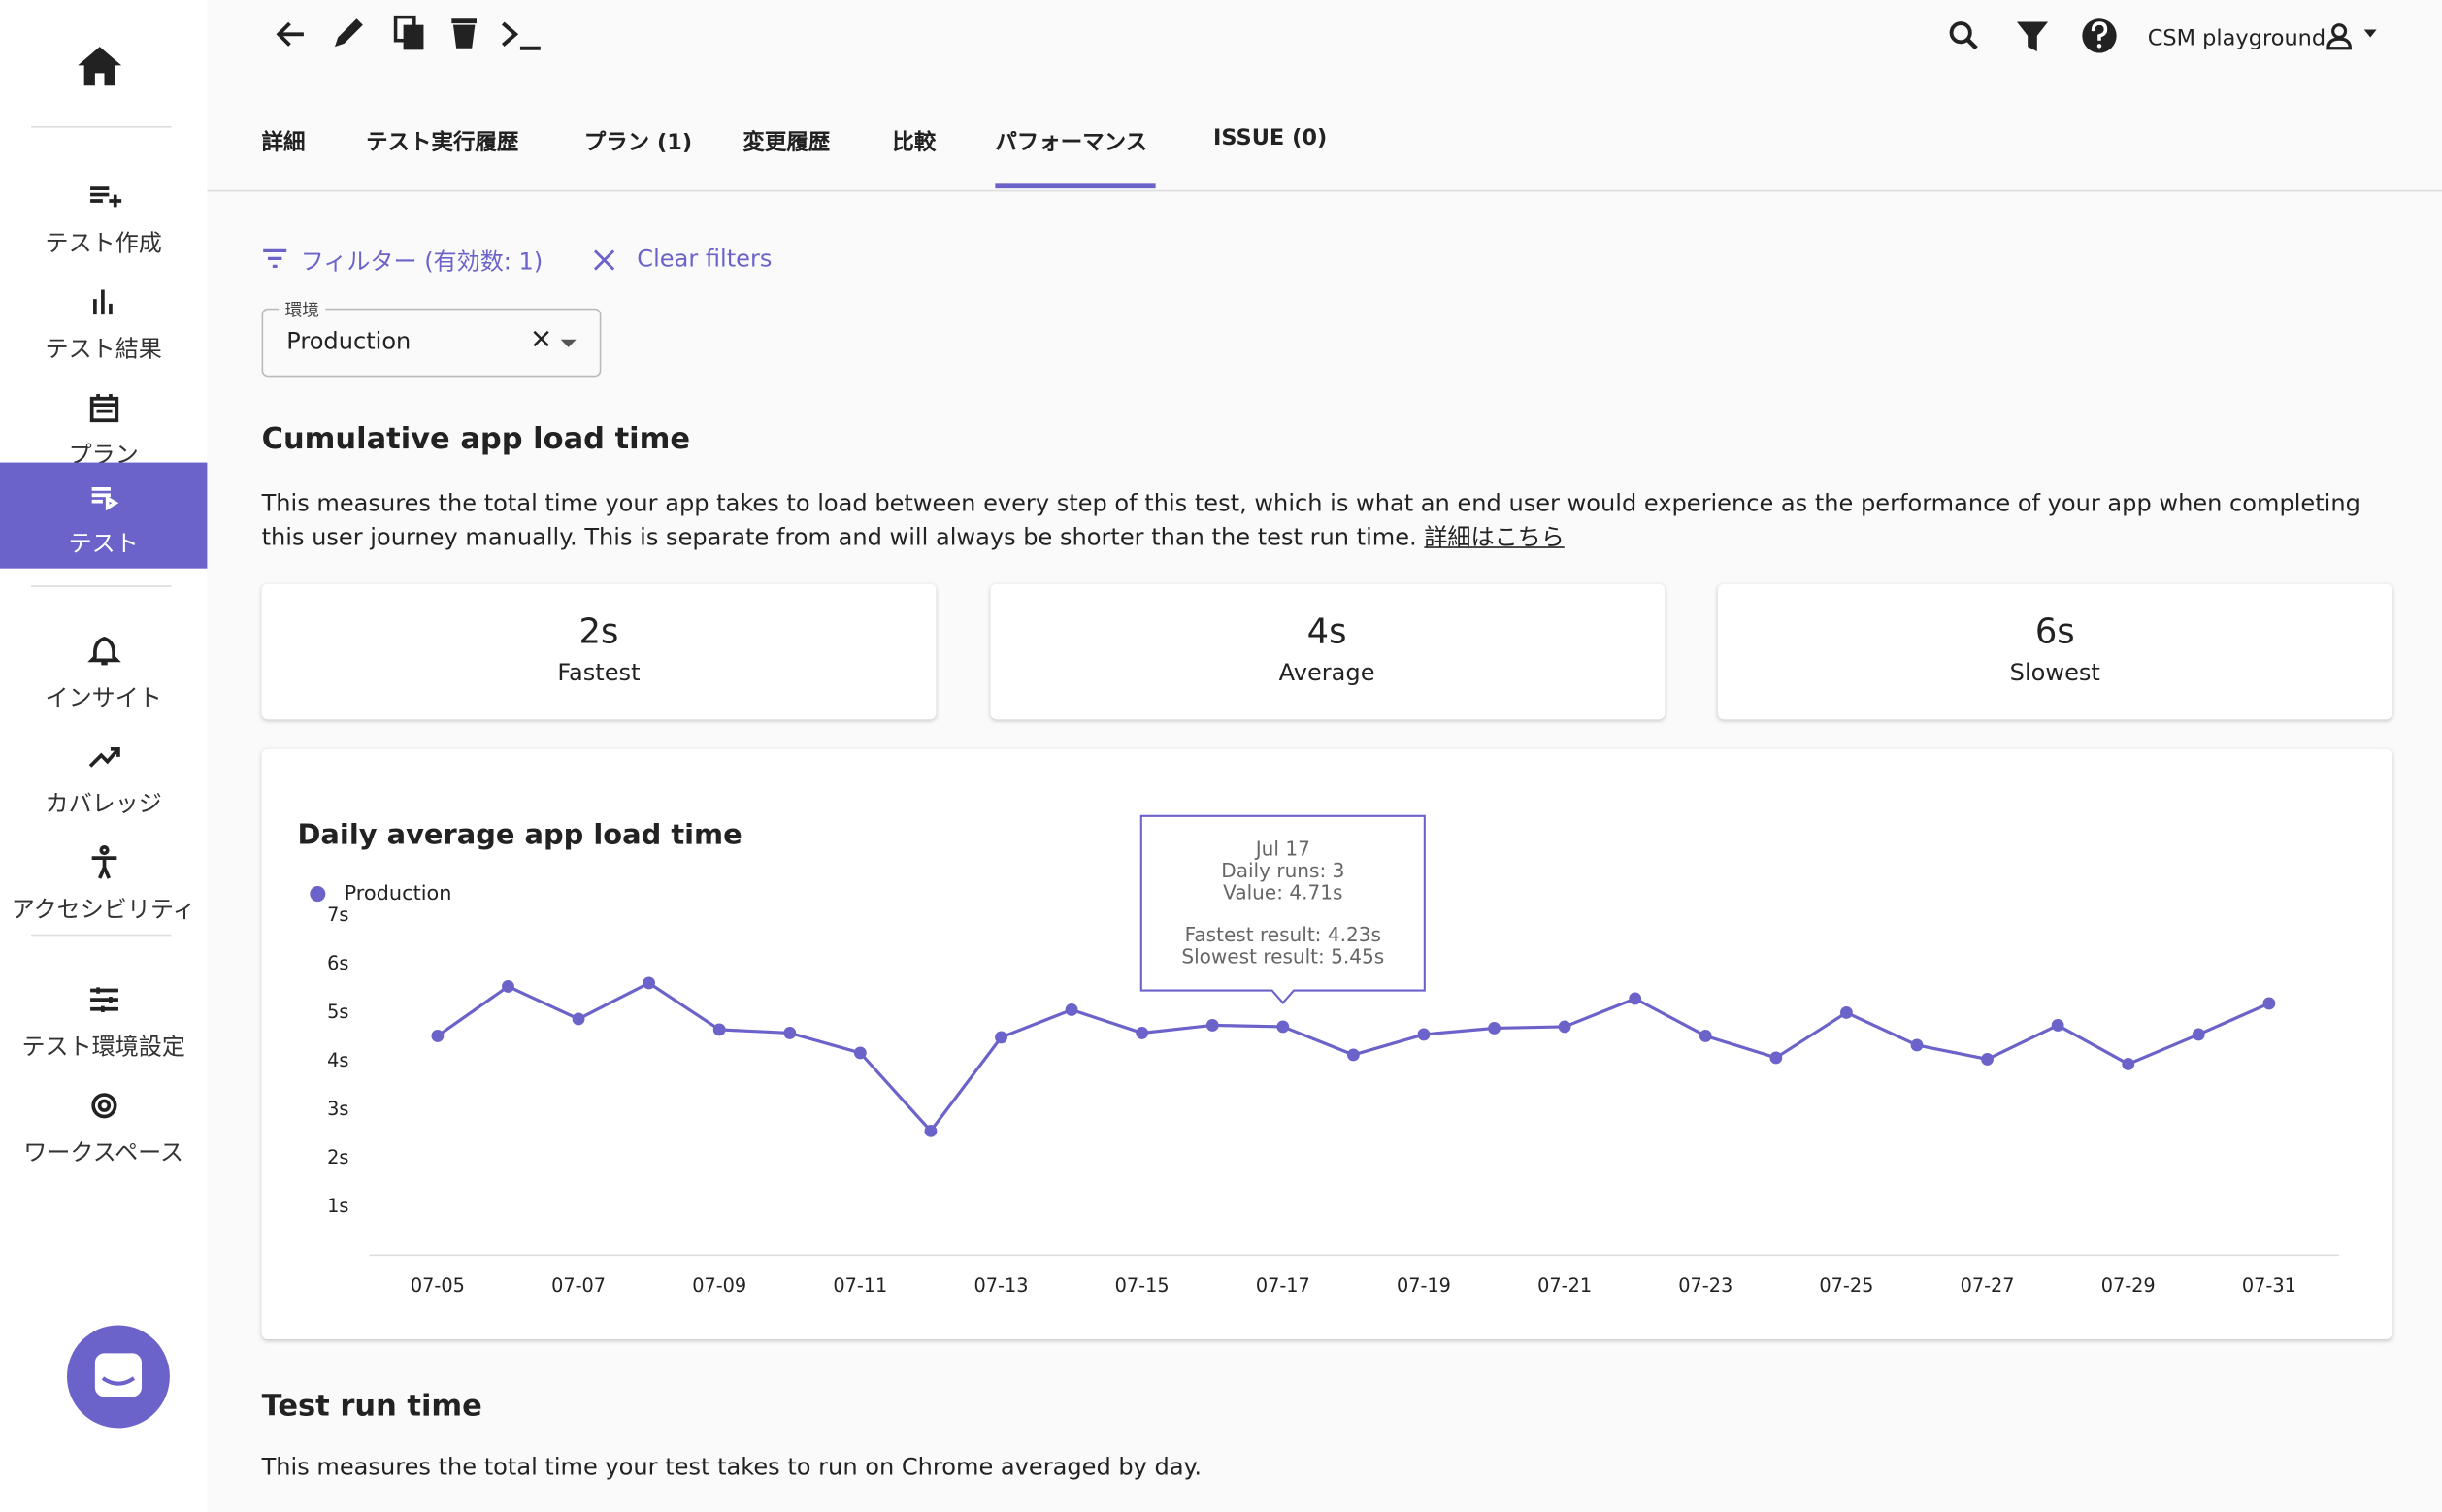  I want to click on nav-item: テスト環境設定, so click(103, 1018).